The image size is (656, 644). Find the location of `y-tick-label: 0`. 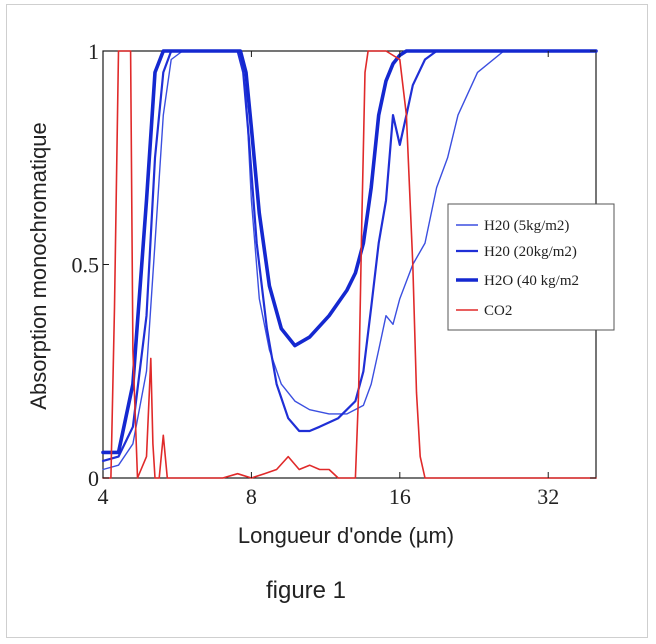

y-tick-label: 0 is located at coordinates (93, 478).